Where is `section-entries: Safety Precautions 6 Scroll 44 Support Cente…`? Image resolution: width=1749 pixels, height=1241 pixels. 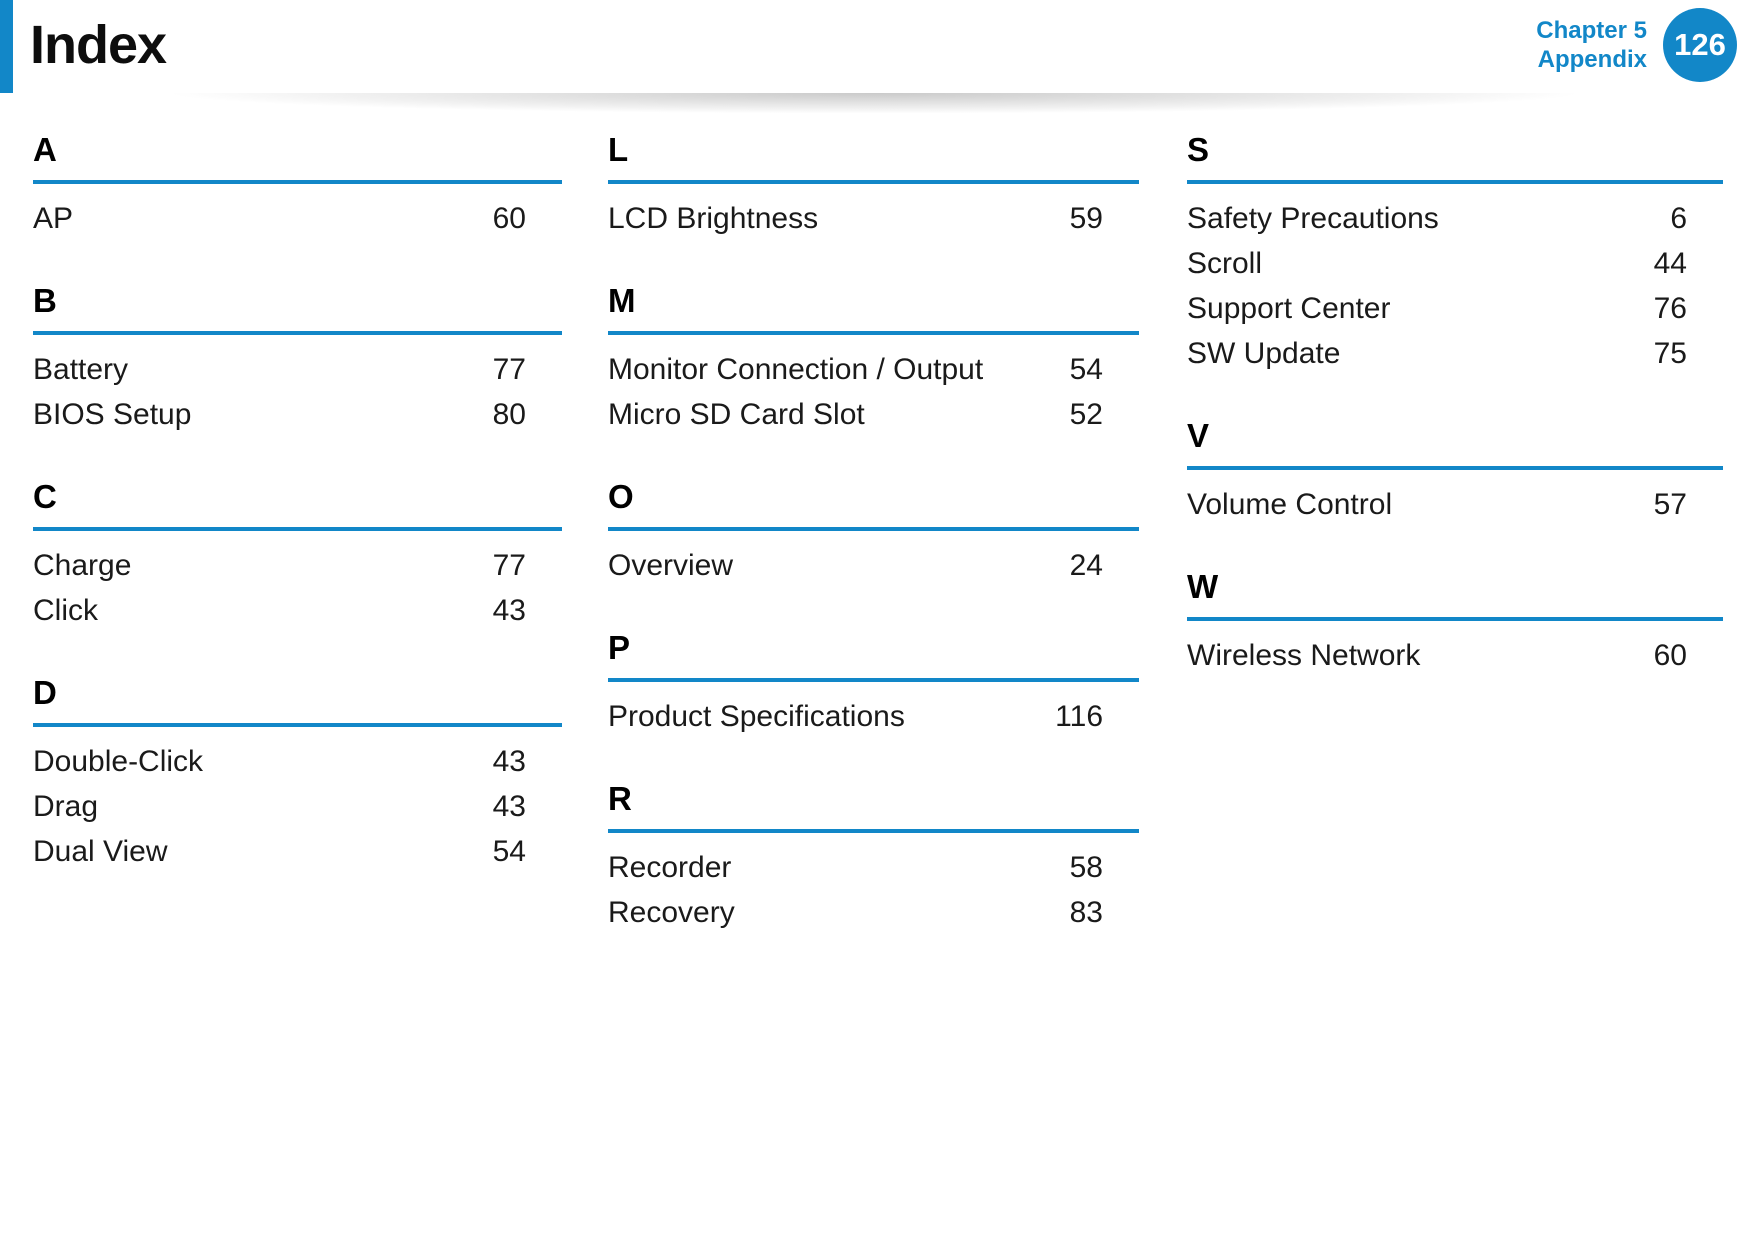 section-entries: Safety Precautions 6 Scroll 44 Support Cente… is located at coordinates (1455, 280).